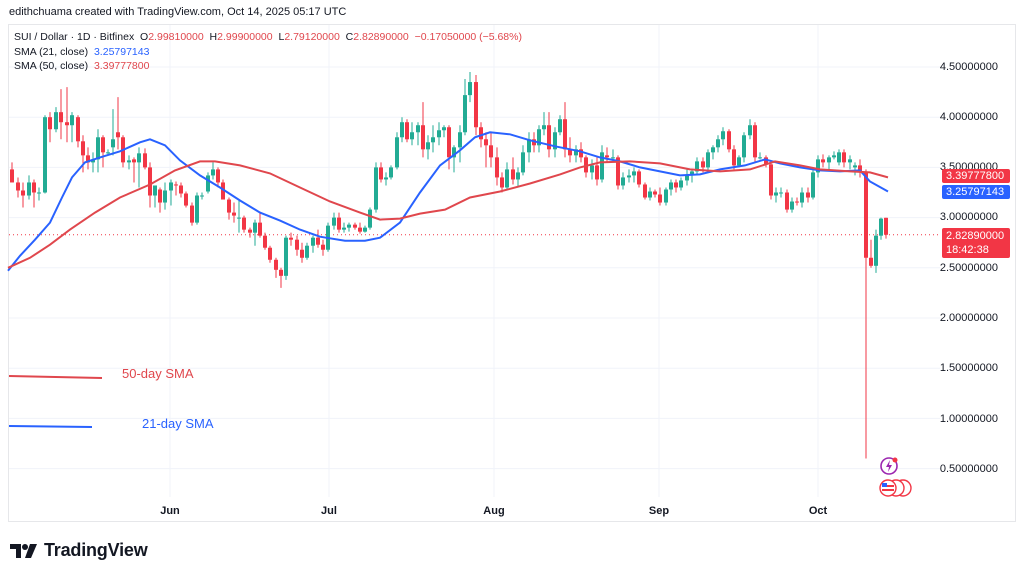  I want to click on sma50-annotation-text: 50-day SMA, so click(158, 373).